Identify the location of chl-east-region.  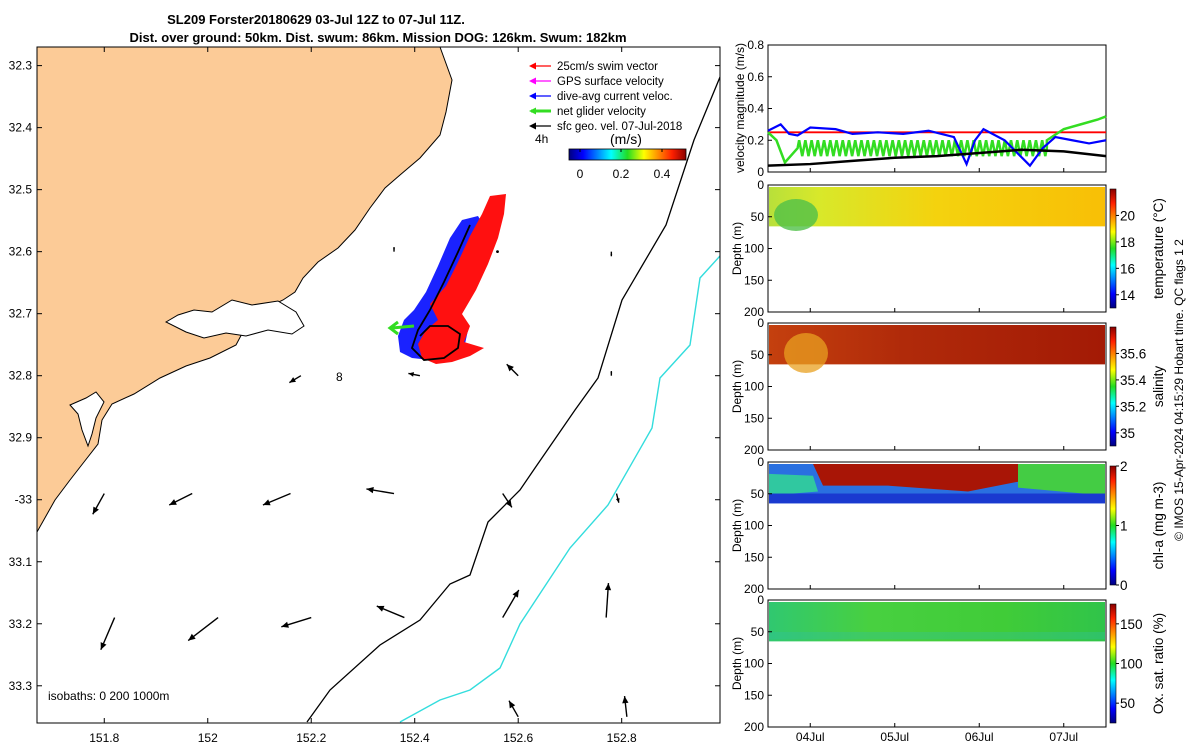
(1061, 480).